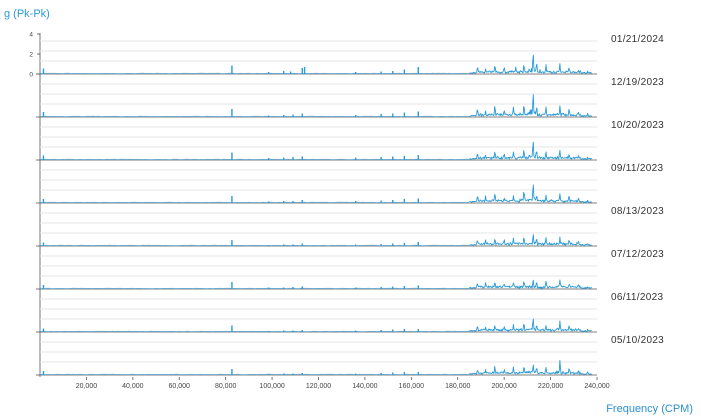 The height and width of the screenshot is (418, 701). Describe the element at coordinates (318, 386) in the screenshot. I see `x-tick-label: 120,000` at that location.